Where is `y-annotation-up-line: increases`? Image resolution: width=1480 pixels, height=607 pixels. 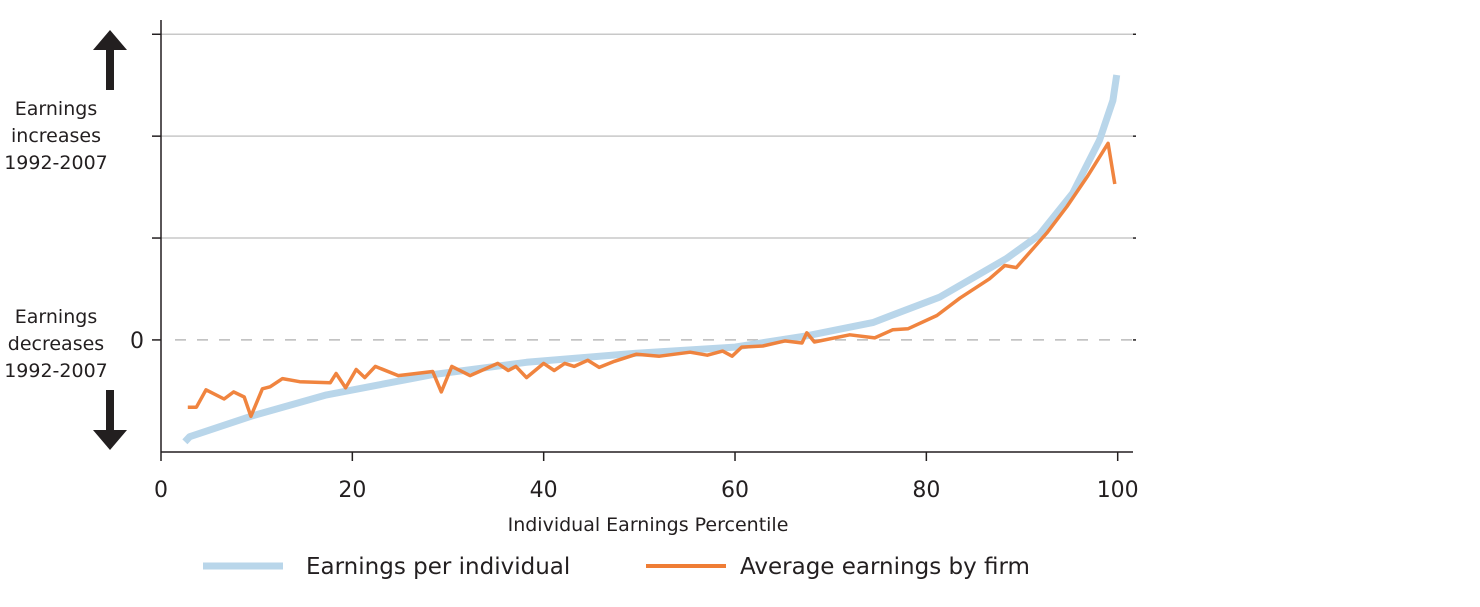 y-annotation-up-line: increases is located at coordinates (56, 136).